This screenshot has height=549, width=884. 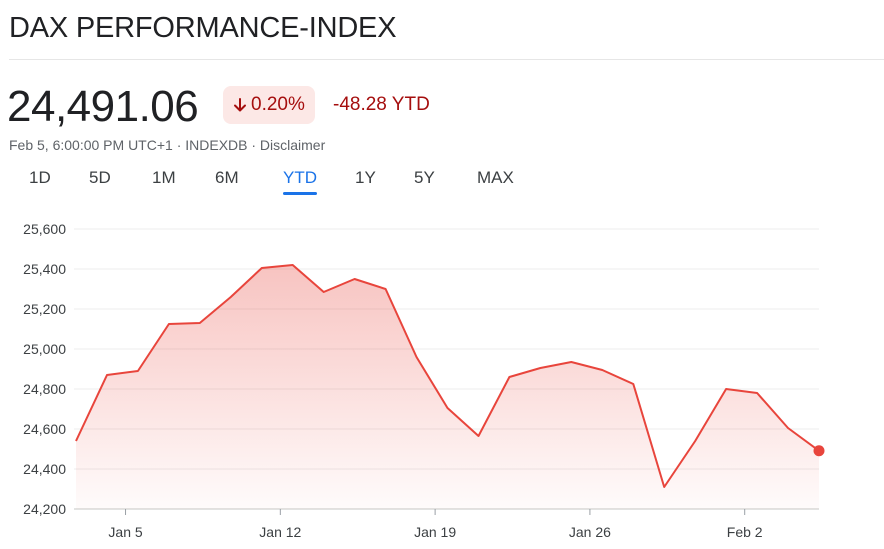 What do you see at coordinates (44, 309) in the screenshot?
I see `y-tick-label: 25,200` at bounding box center [44, 309].